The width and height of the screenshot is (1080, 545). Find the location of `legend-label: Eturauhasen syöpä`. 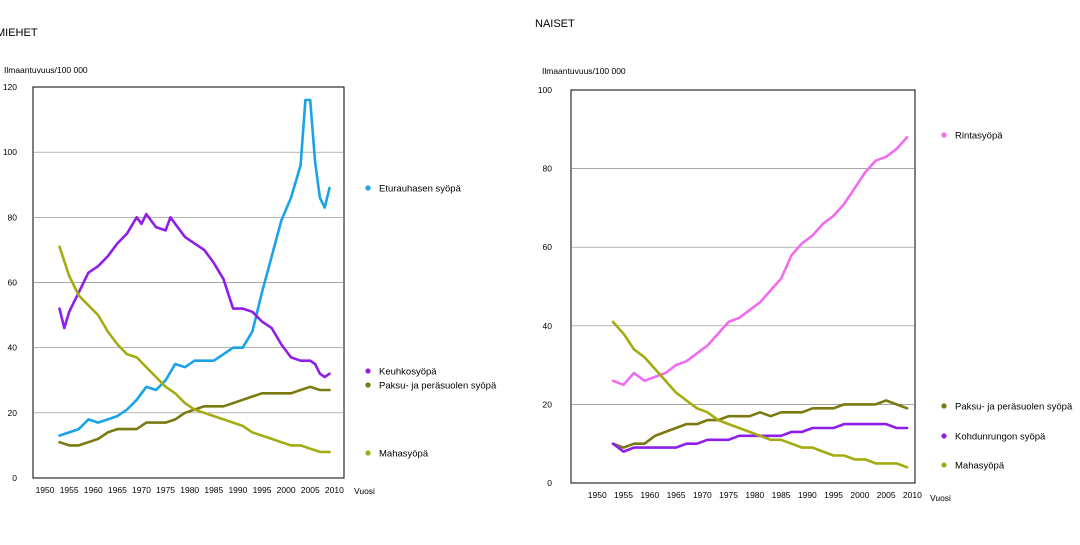

legend-label: Eturauhasen syöpä is located at coordinates (420, 189).